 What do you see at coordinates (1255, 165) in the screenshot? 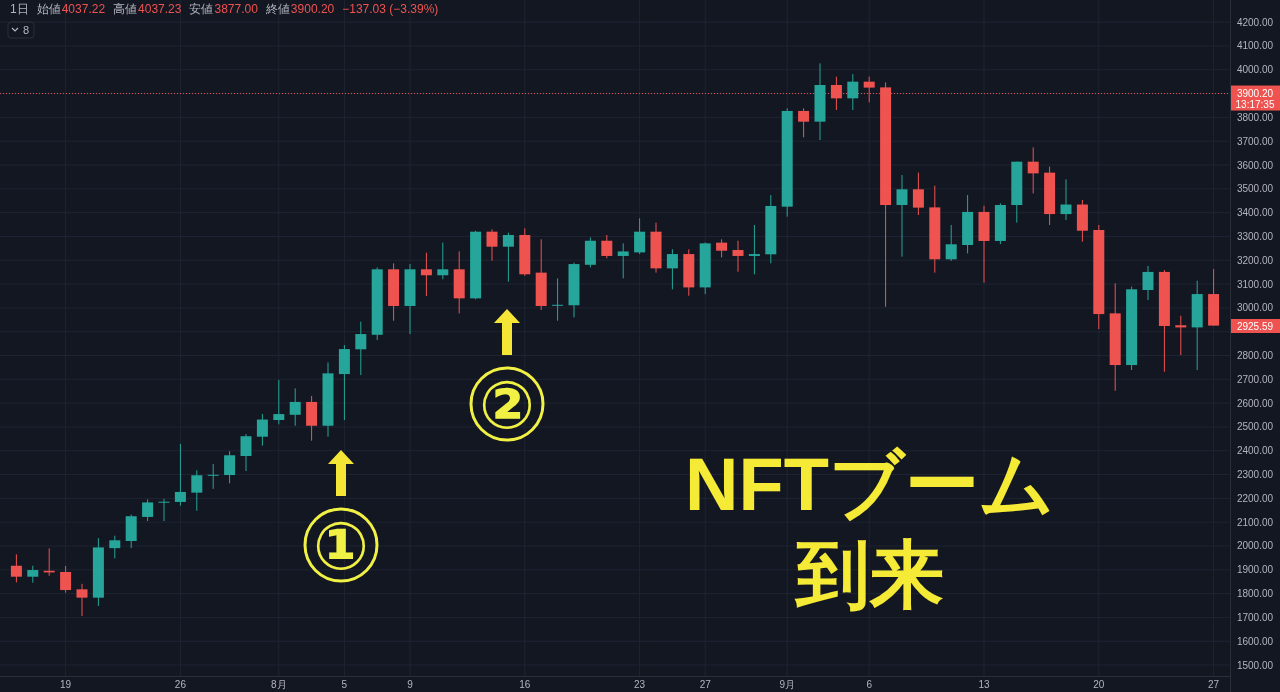
I see `y-tick-label: 3600.00` at bounding box center [1255, 165].